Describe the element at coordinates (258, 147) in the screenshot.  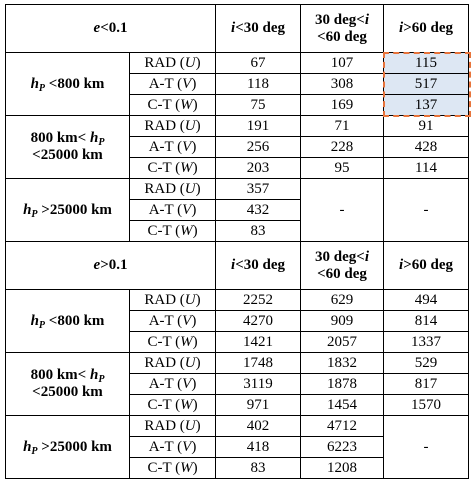
I see `cell: 256` at that location.